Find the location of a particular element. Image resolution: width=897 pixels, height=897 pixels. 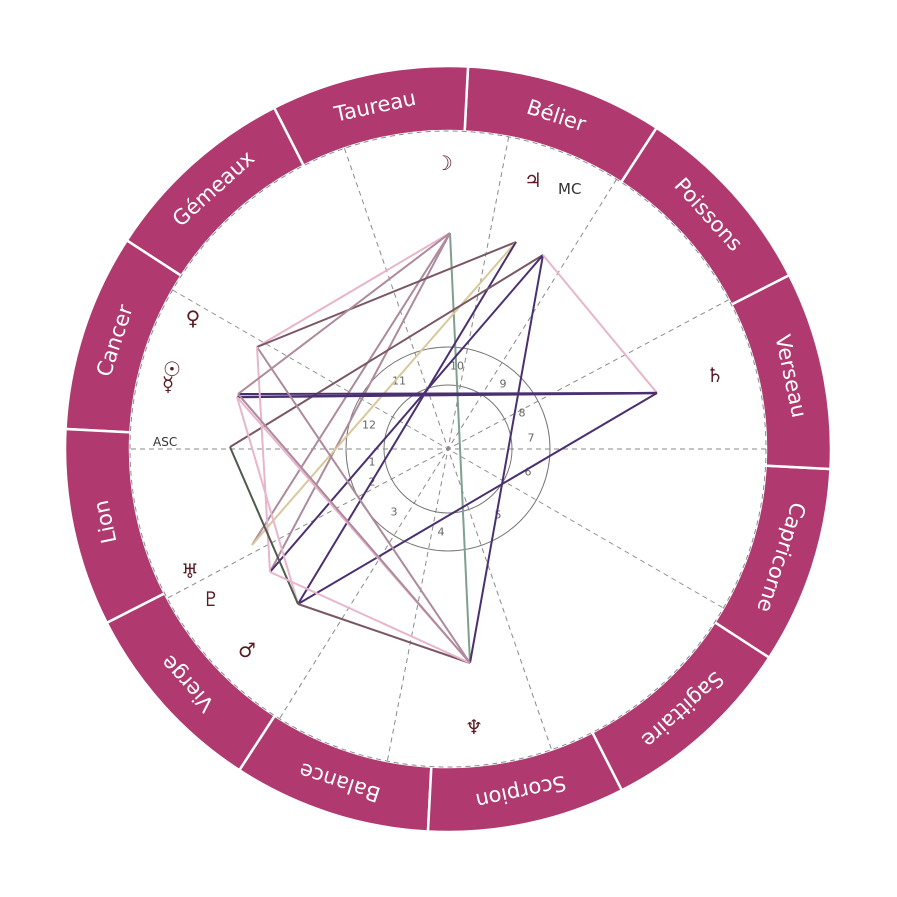

house-number-6: 6 is located at coordinates (528, 472).